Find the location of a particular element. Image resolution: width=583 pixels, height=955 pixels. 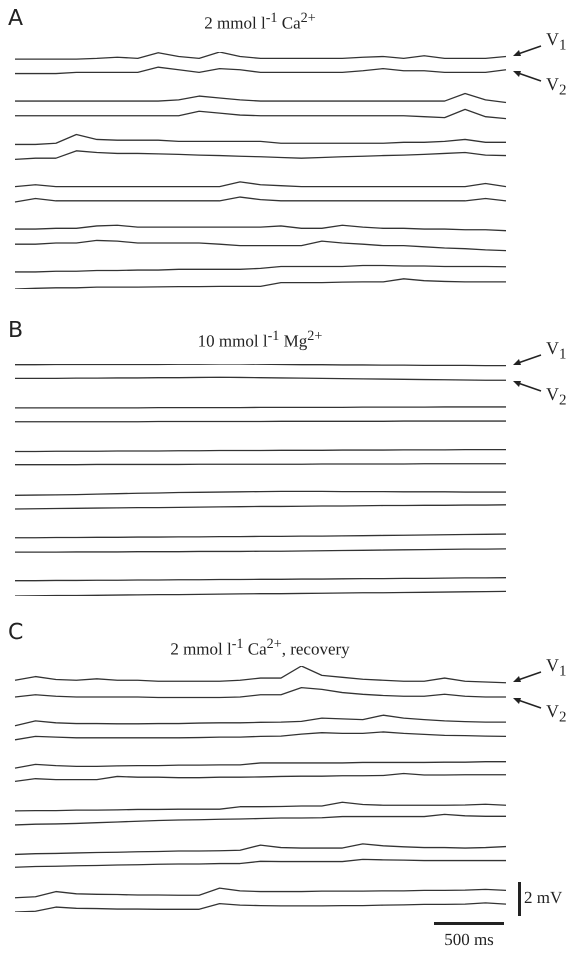

chart-title: 10 mmol l$^{-1}$ Mg$^{2+}$ is located at coordinates (260, 339).